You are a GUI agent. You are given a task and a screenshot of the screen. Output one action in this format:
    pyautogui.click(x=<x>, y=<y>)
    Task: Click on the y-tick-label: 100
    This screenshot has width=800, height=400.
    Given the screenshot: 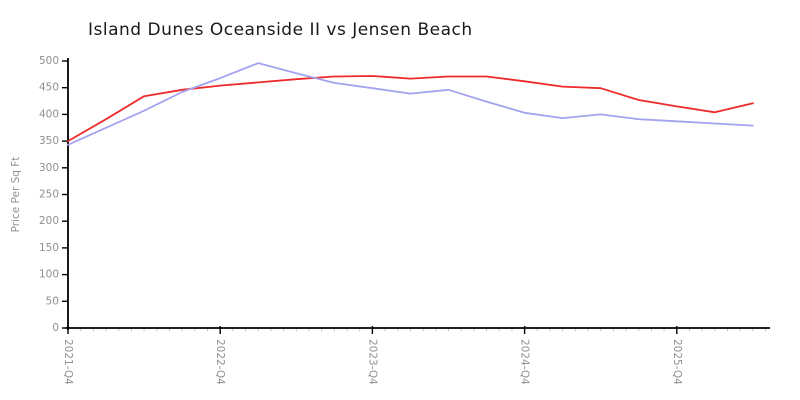 What is the action you would take?
    pyautogui.click(x=49, y=275)
    